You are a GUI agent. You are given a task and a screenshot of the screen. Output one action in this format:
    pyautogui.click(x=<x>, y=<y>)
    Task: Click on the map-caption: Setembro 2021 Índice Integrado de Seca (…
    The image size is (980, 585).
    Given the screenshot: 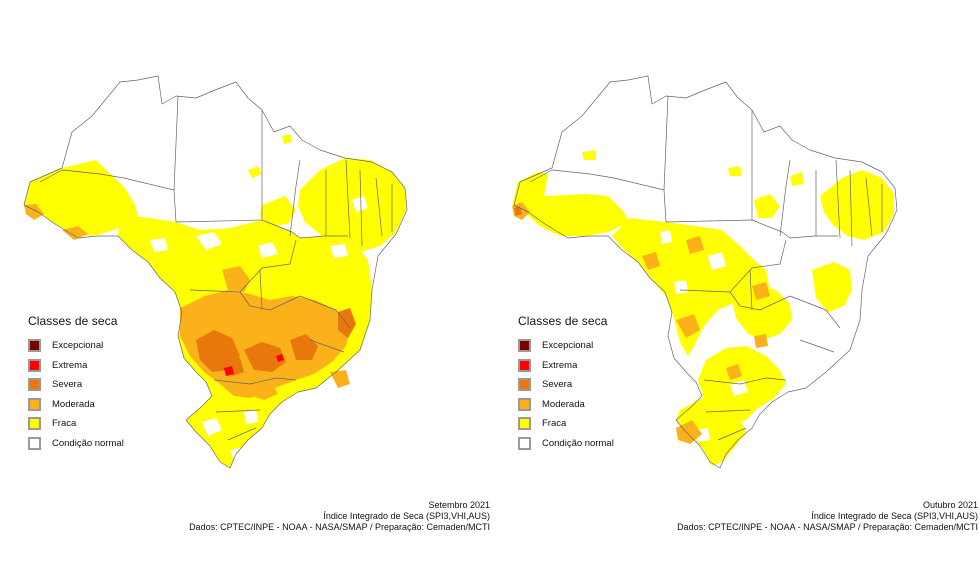 What is the action you would take?
    pyautogui.click(x=339, y=516)
    